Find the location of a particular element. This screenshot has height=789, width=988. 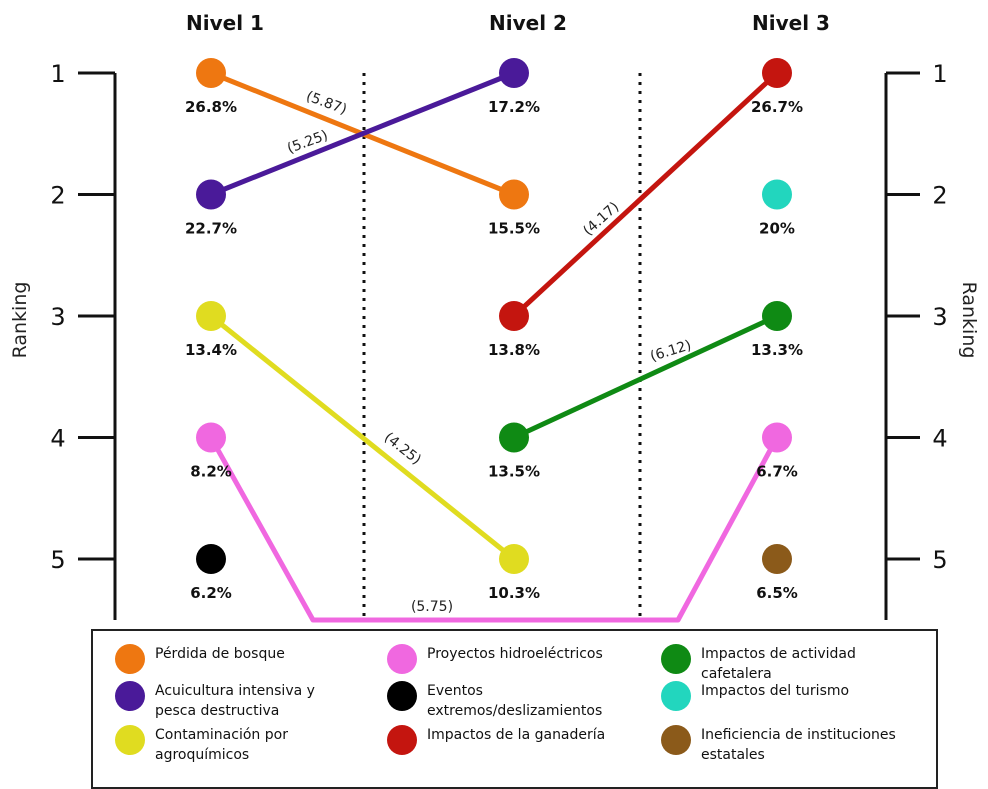

left-tick-label: 1 is located at coordinates (57, 74).